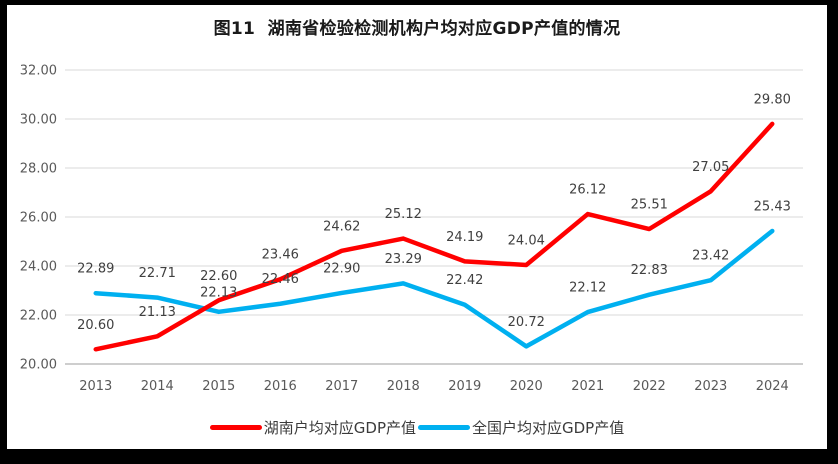  What do you see at coordinates (218, 386) in the screenshot?
I see `x-tick-label: 2015` at bounding box center [218, 386].